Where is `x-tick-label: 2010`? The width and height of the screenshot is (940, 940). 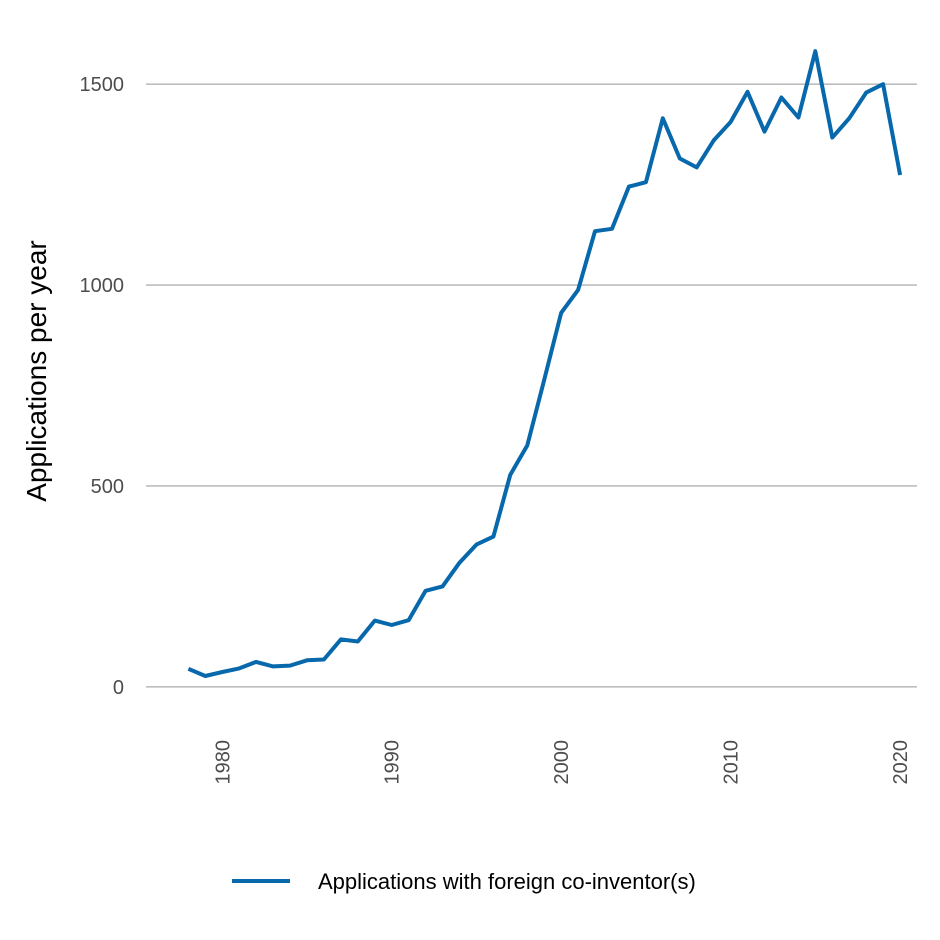
x-tick-label: 2010 is located at coordinates (732, 762).